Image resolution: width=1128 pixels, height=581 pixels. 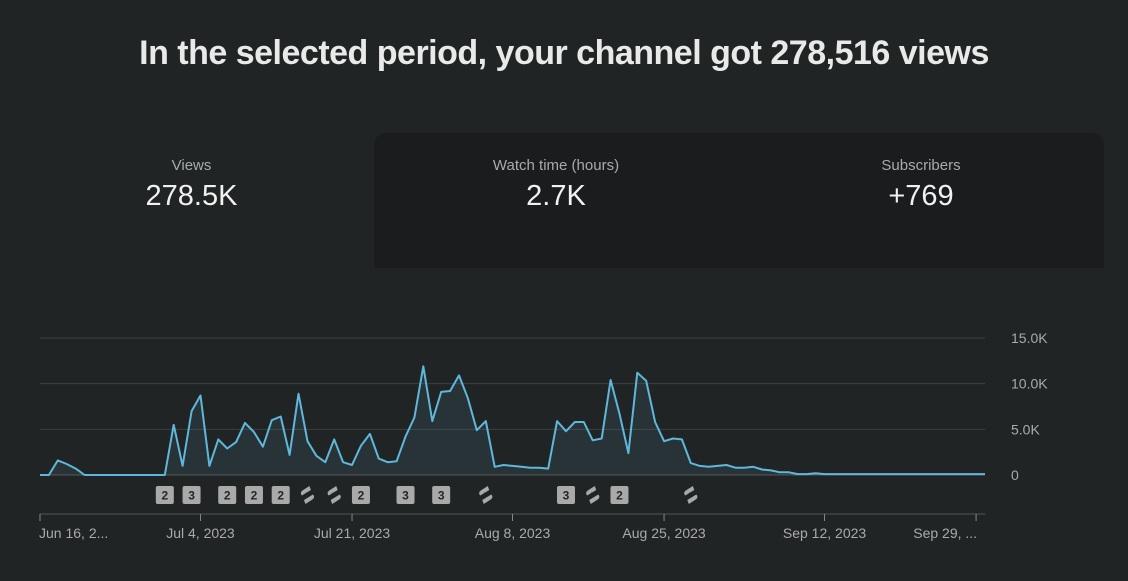 I want to click on y-tick-label: 10.0K, so click(x=1029, y=384).